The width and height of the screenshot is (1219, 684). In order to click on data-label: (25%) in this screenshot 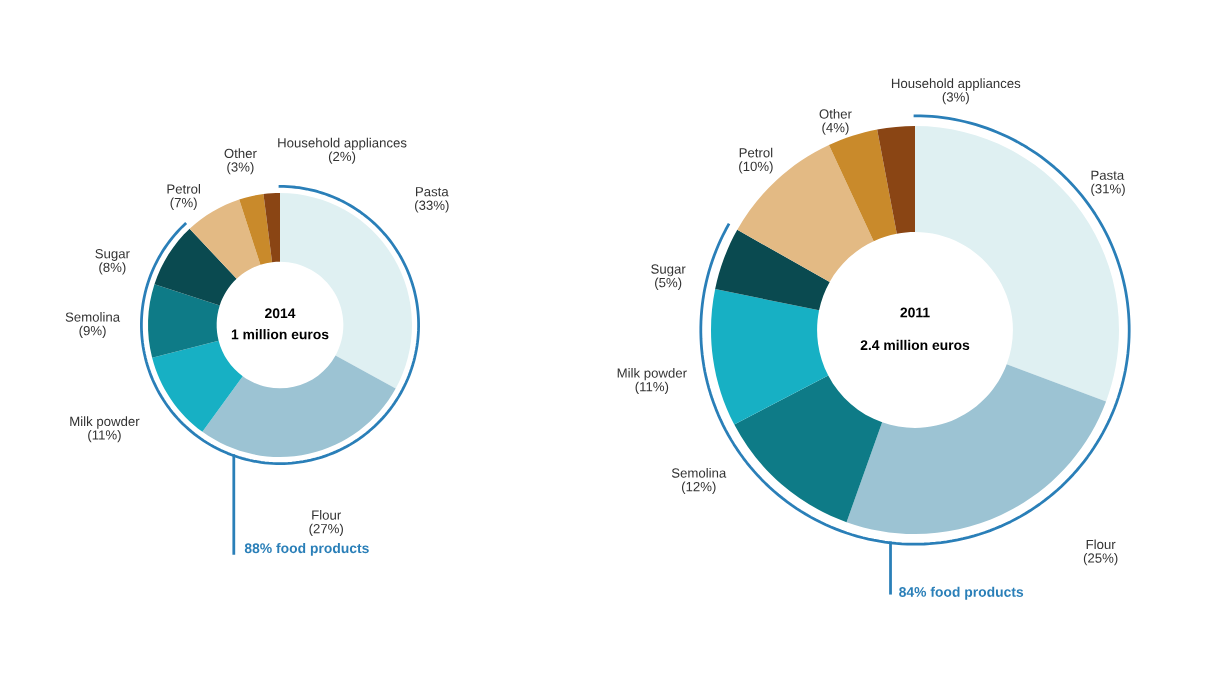, I will do `click(1100, 559)`.